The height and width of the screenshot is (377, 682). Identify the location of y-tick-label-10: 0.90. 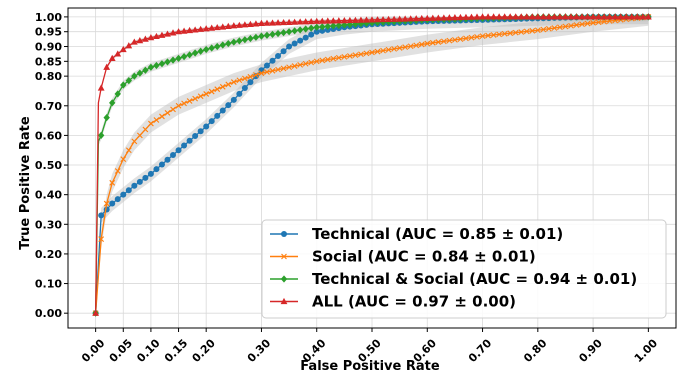
(48, 47).